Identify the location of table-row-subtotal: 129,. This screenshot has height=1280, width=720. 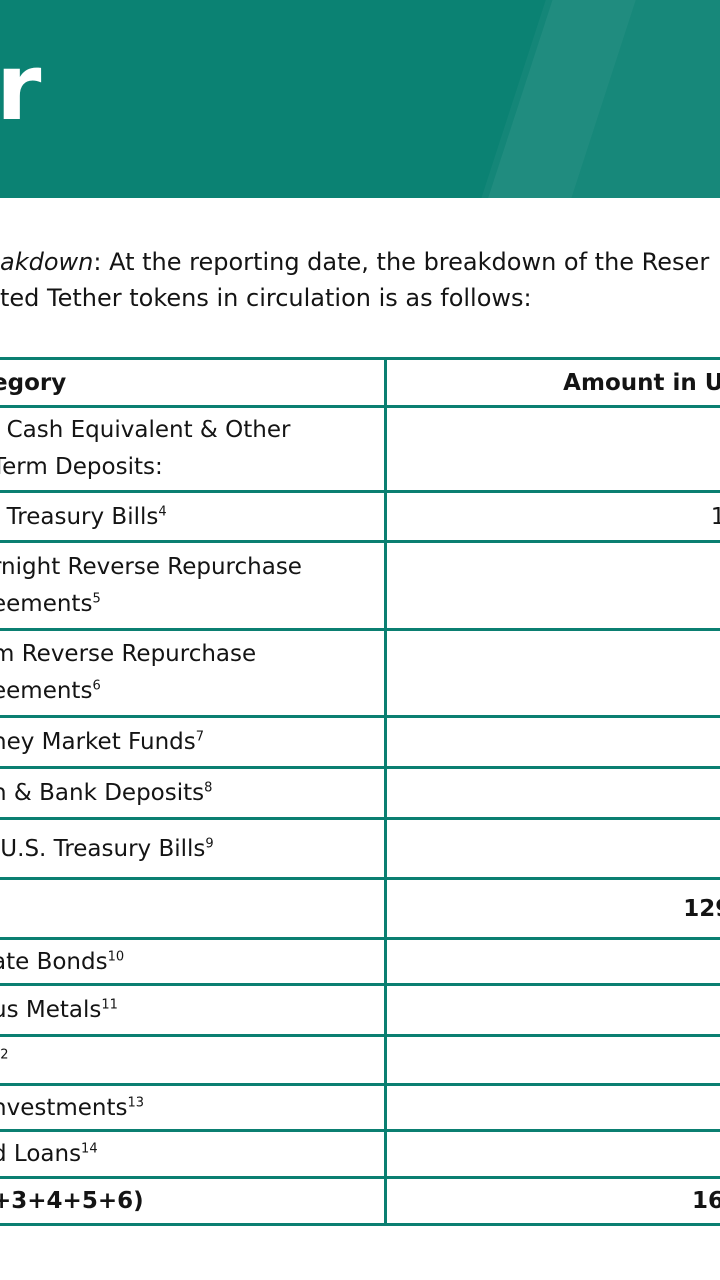
(360, 908).